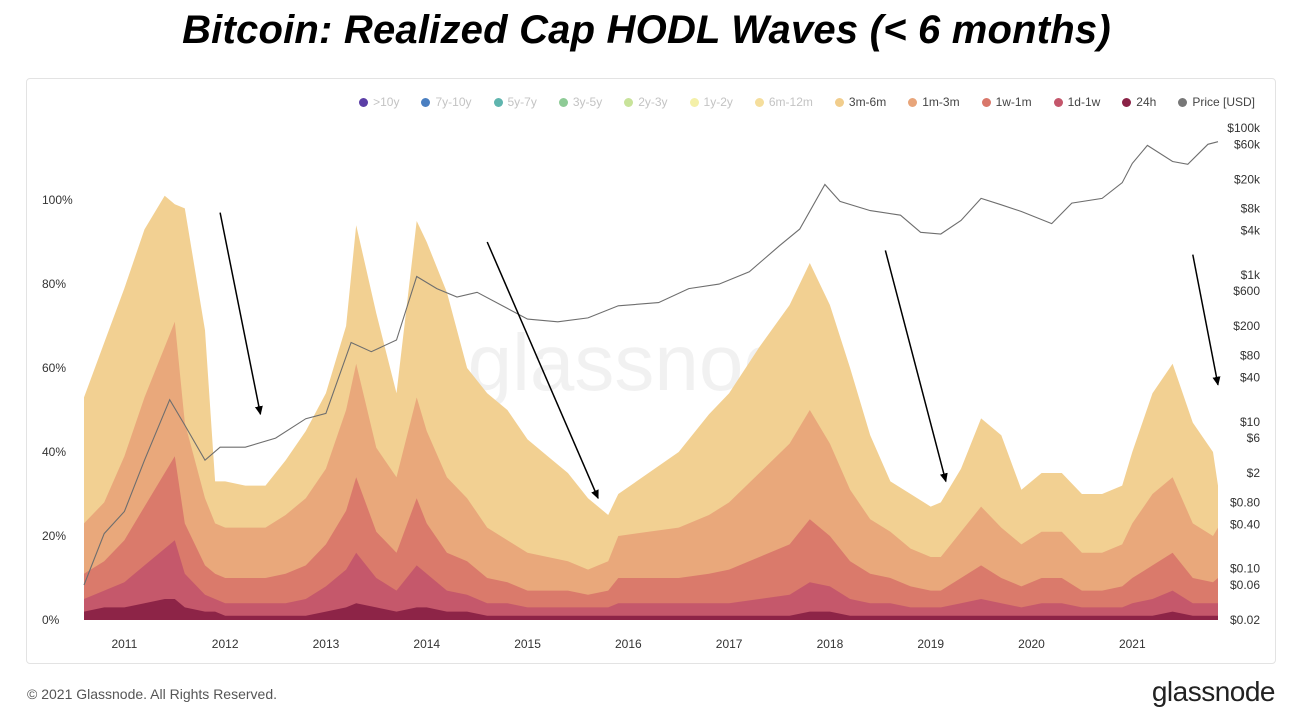 This screenshot has height=716, width=1293. I want to click on right-tick-label: $4k, so click(1251, 231).